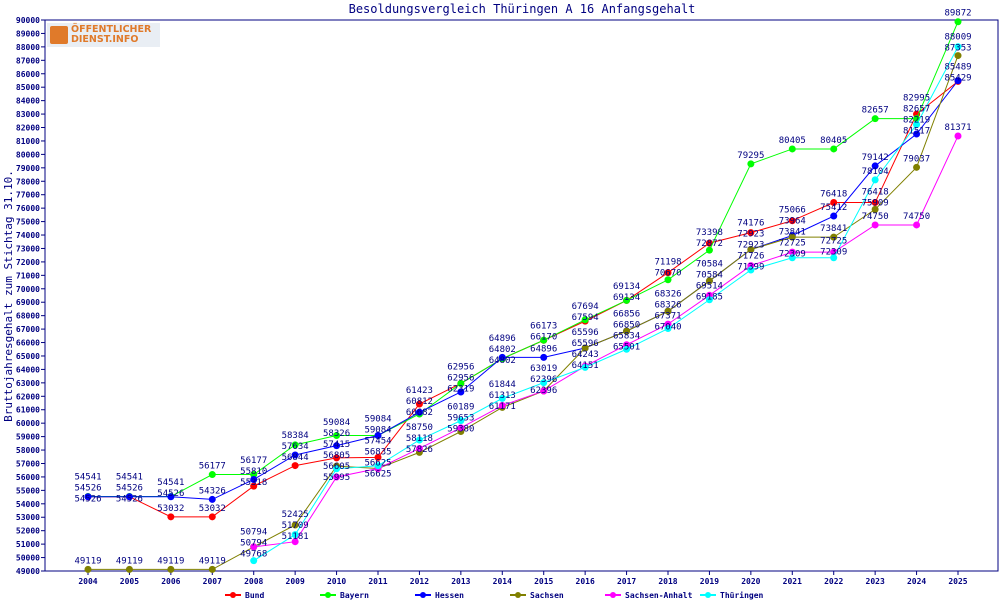  What do you see at coordinates (419, 391) in the screenshot?
I see `data-label: 61423` at bounding box center [419, 391].